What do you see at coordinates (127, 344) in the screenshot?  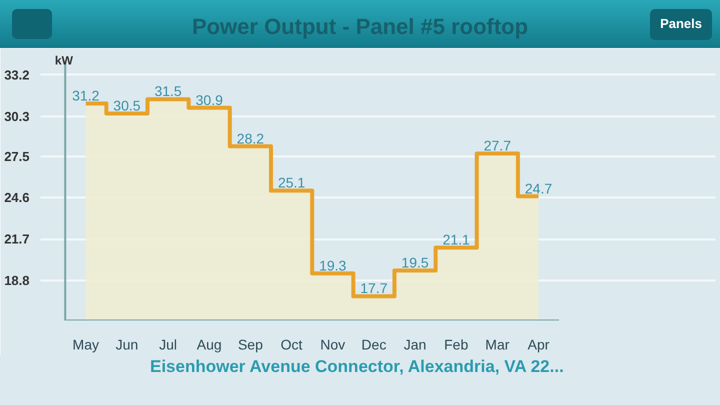 I see `x-tick-label: Jun` at bounding box center [127, 344].